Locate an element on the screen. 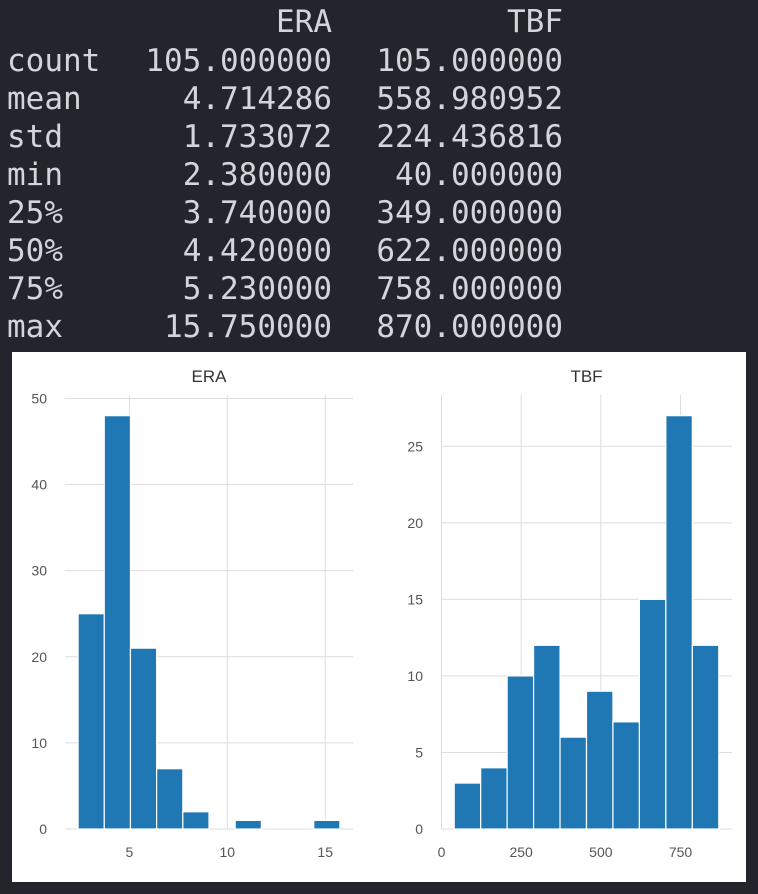 The image size is (758, 894). cell: 5.230000 is located at coordinates (257, 289).